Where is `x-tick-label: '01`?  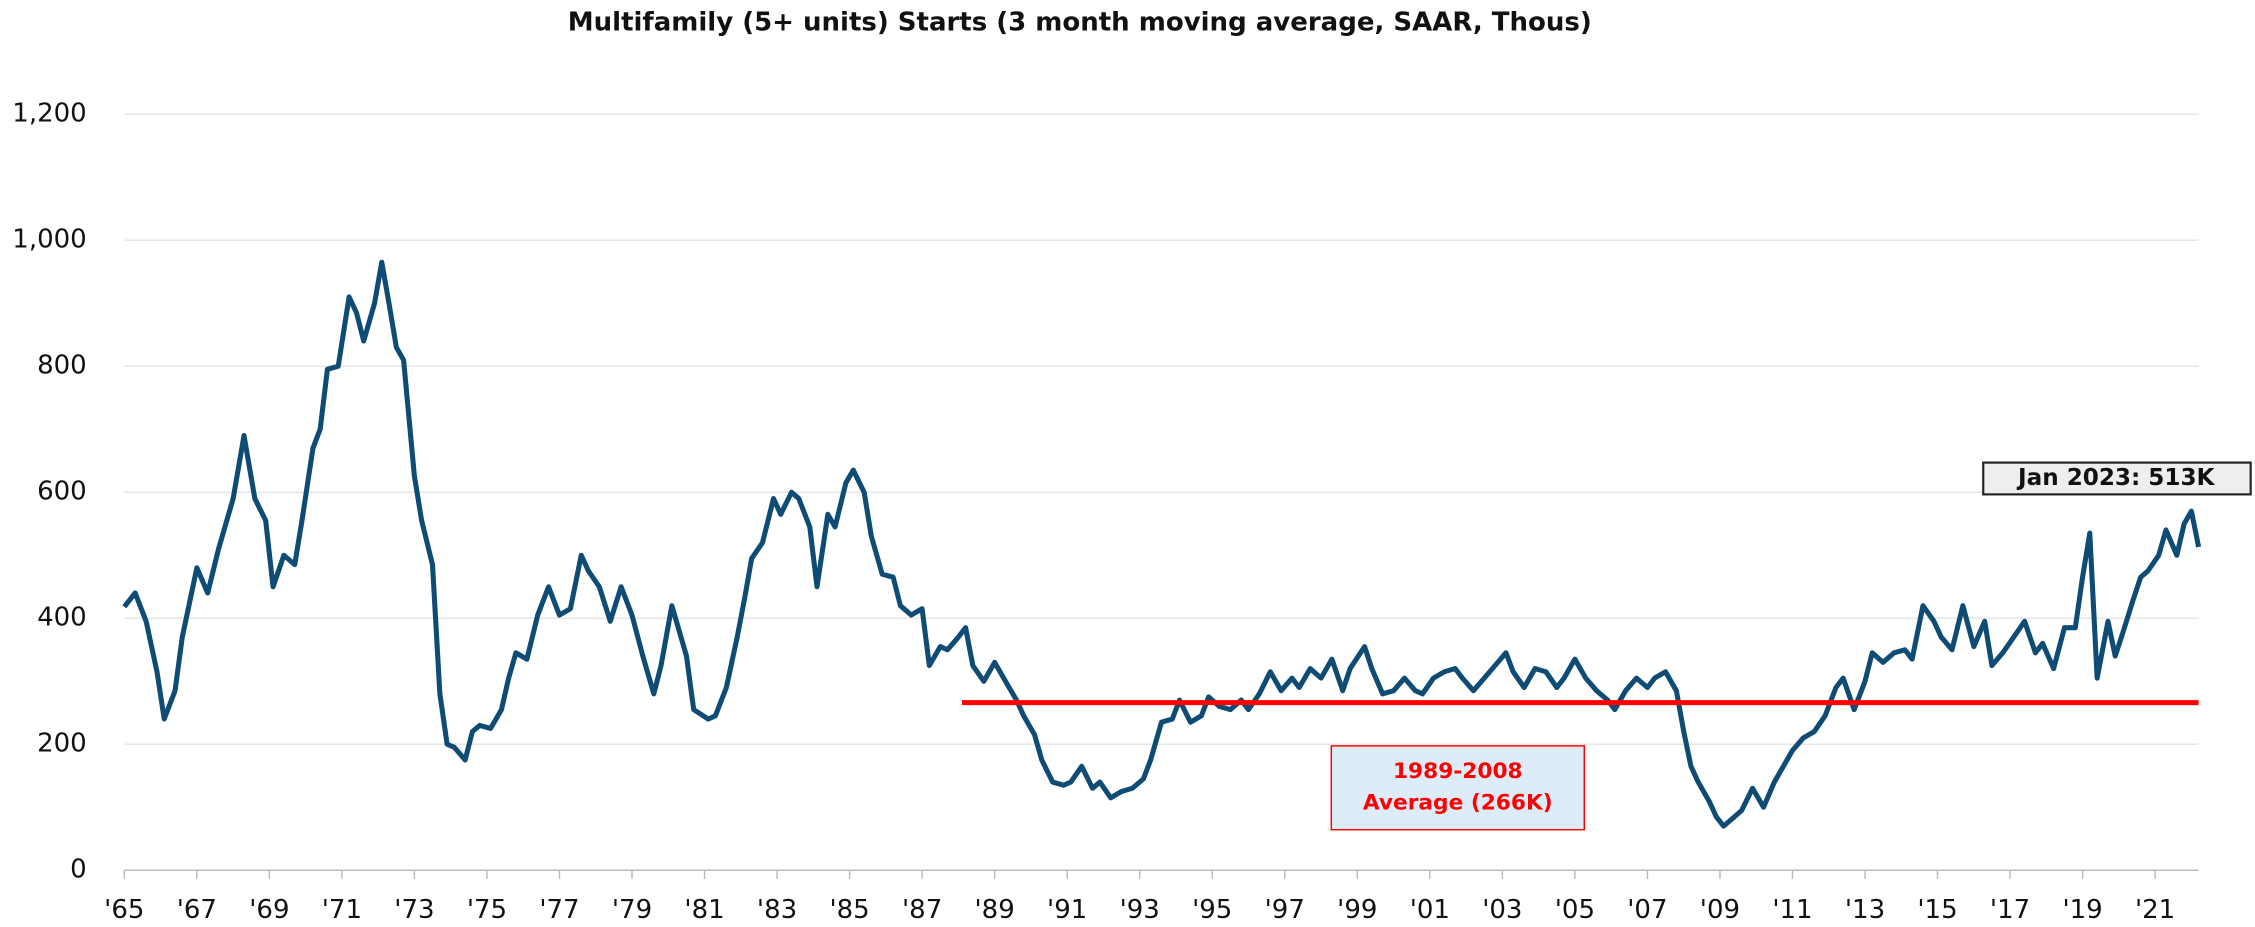
x-tick-label: '01 is located at coordinates (1430, 909).